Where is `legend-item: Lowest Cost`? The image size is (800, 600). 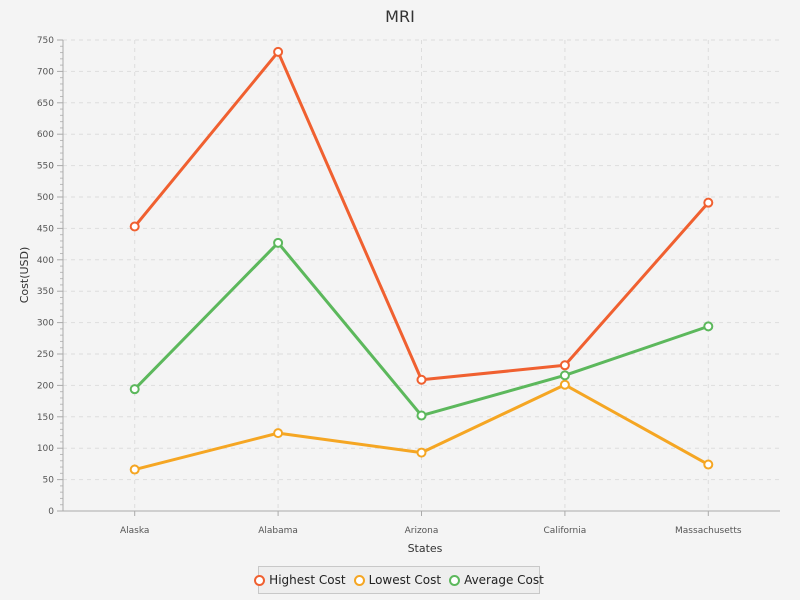
legend-item: Lowest Cost is located at coordinates (397, 580).